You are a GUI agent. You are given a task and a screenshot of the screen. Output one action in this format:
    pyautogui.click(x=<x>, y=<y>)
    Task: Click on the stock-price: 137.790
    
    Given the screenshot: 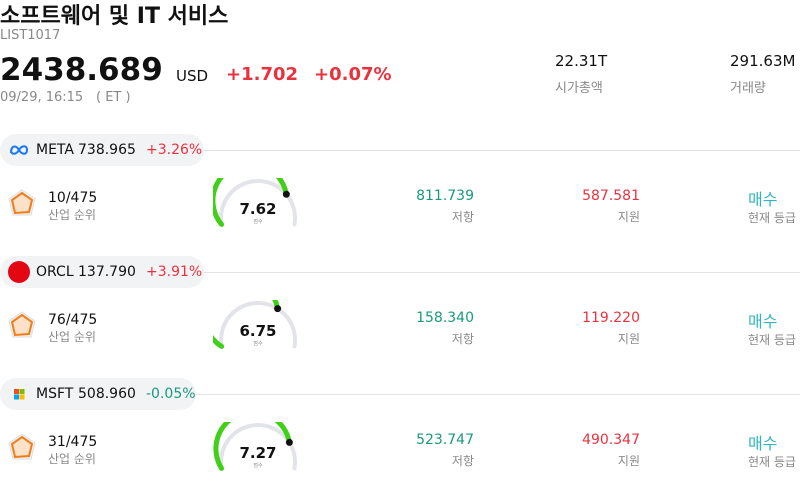 What is the action you would take?
    pyautogui.click(x=107, y=272)
    